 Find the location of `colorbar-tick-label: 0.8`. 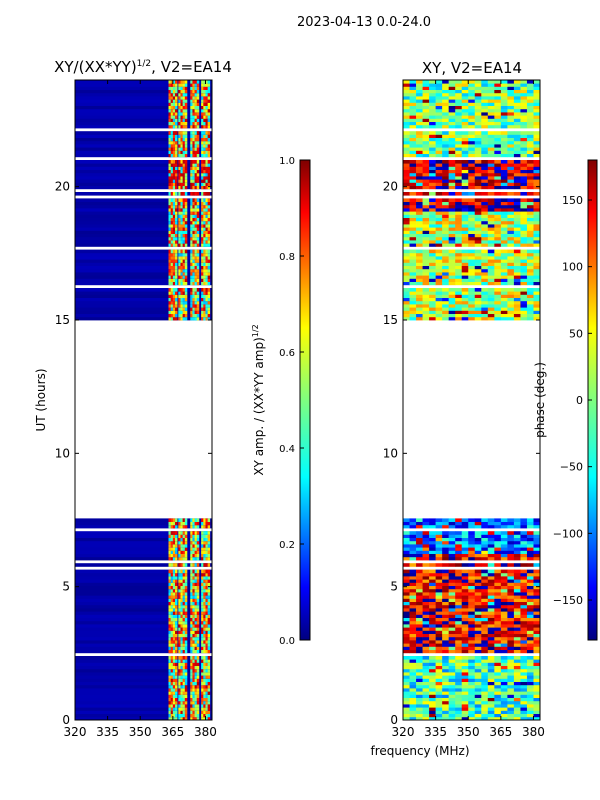

colorbar-tick-label: 0.8 is located at coordinates (287, 257).